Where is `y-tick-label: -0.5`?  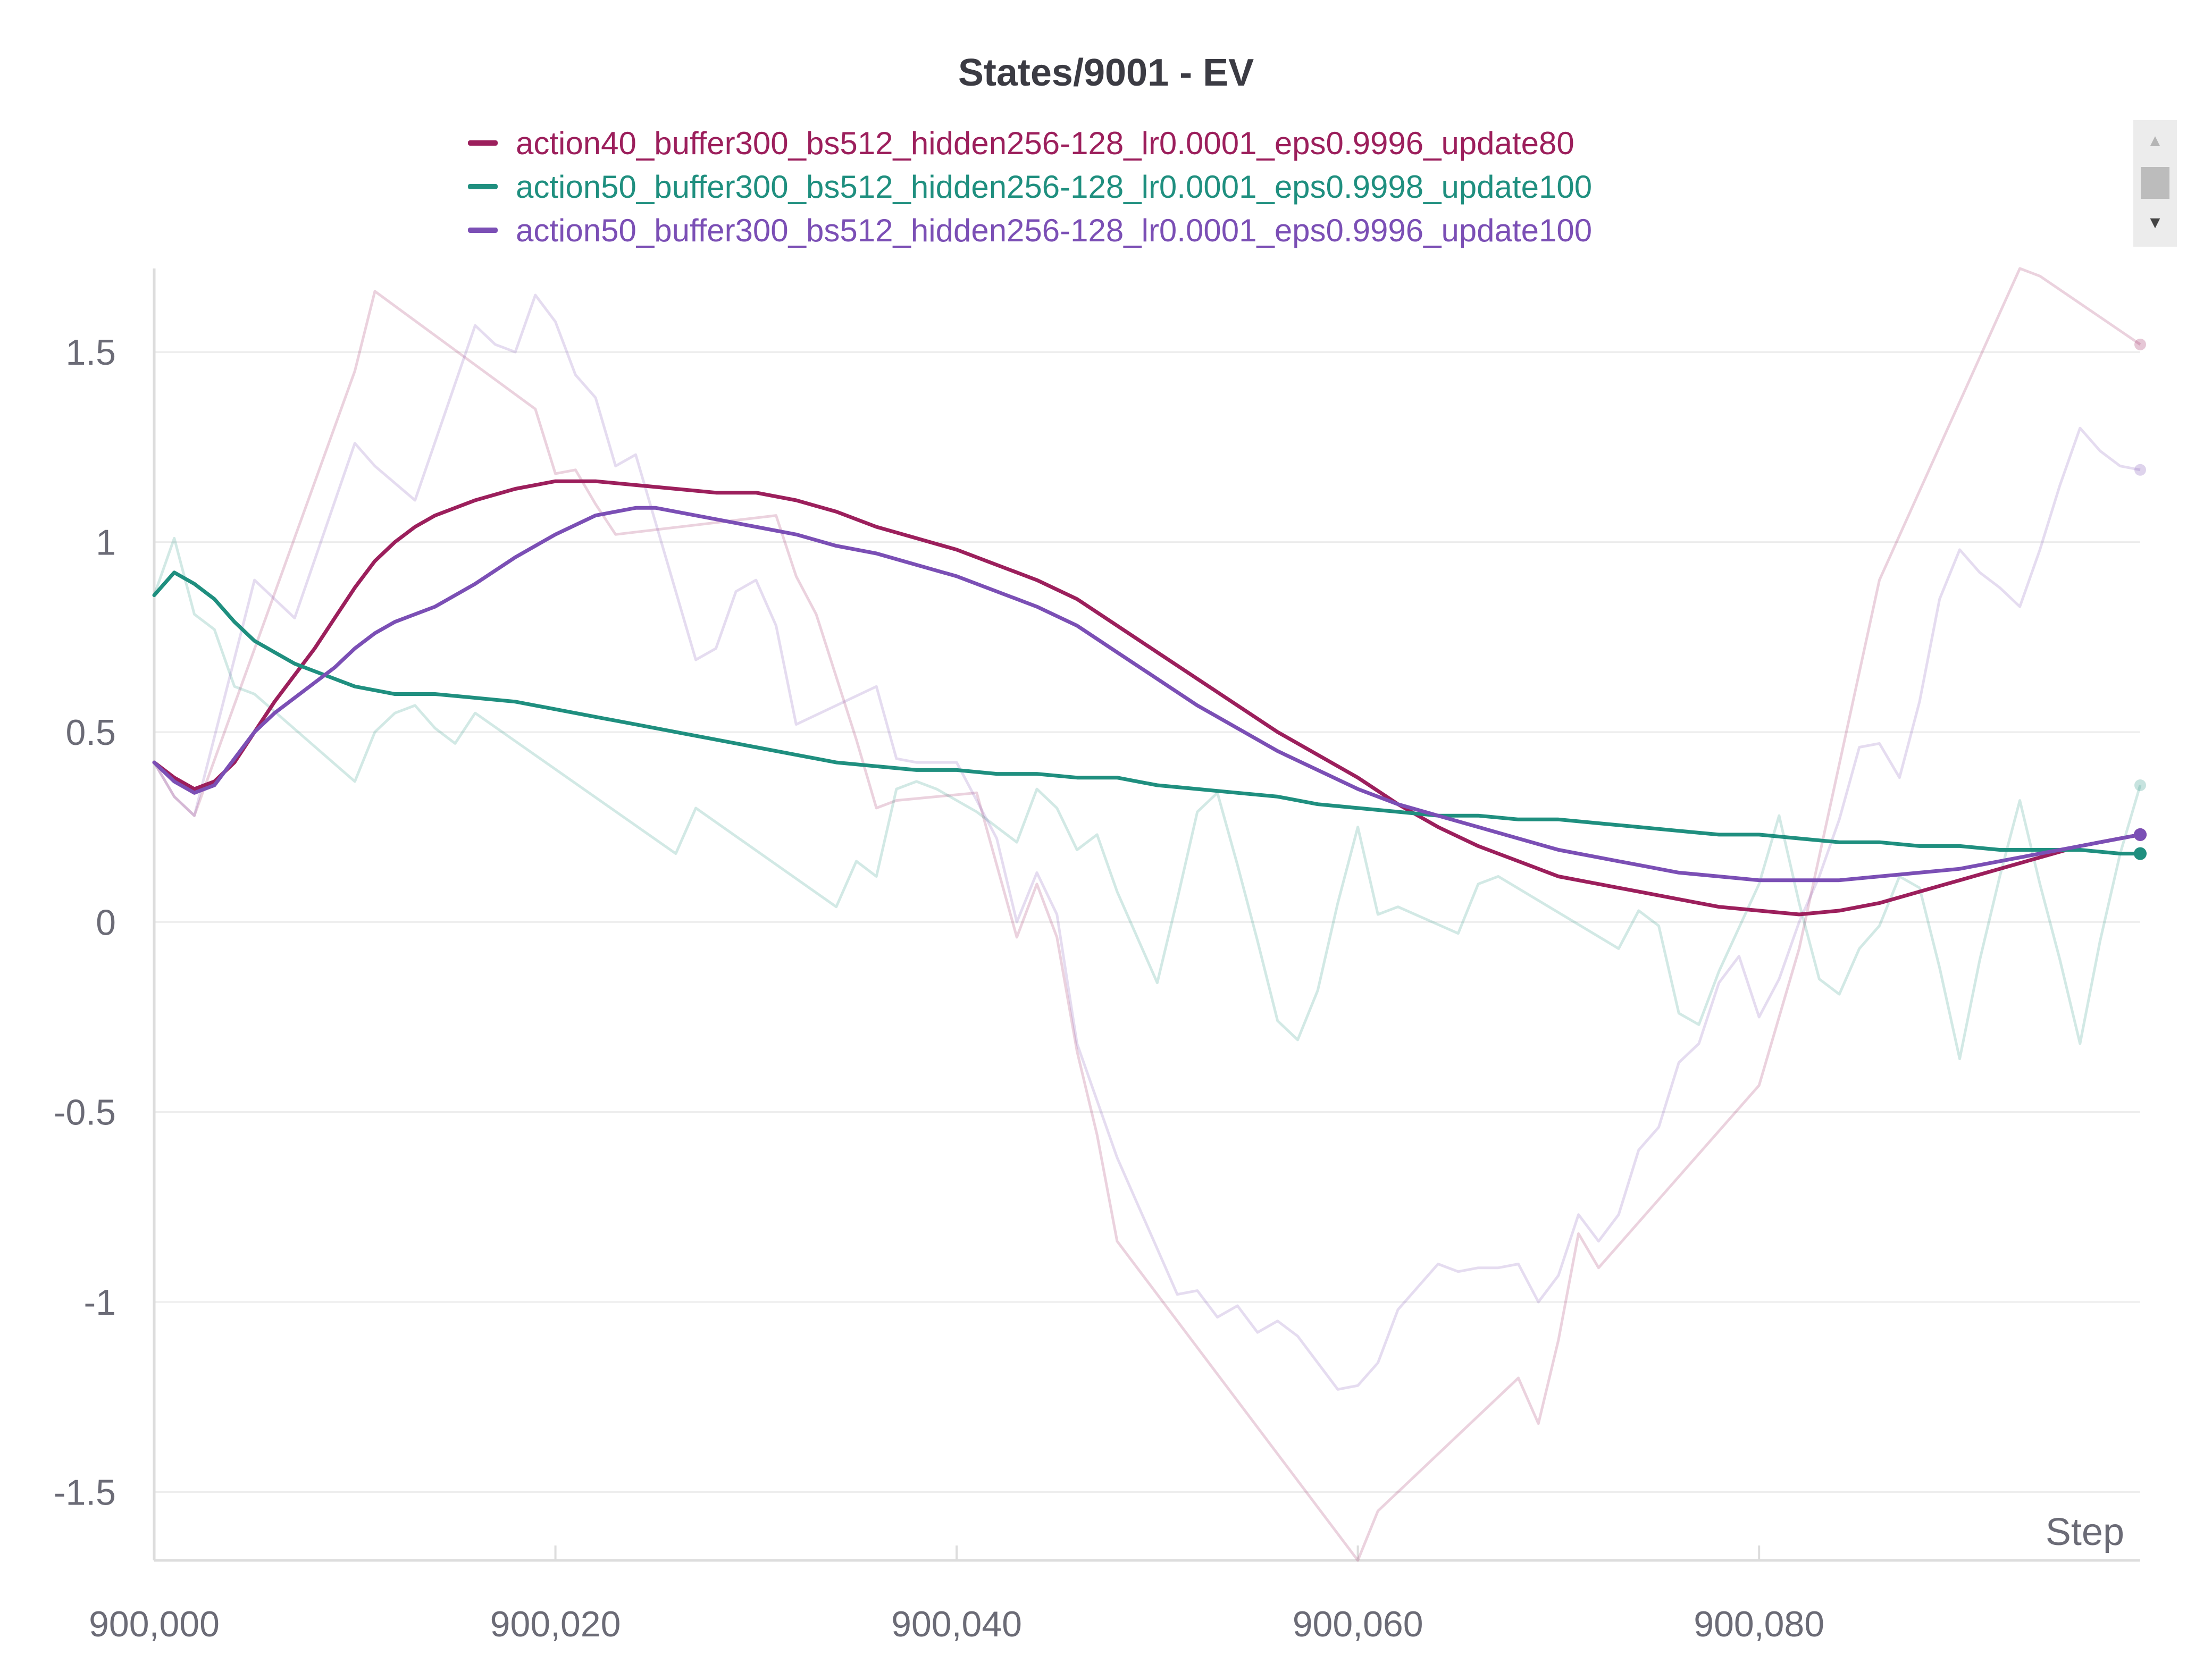 y-tick-label: -0.5 is located at coordinates (85, 1113).